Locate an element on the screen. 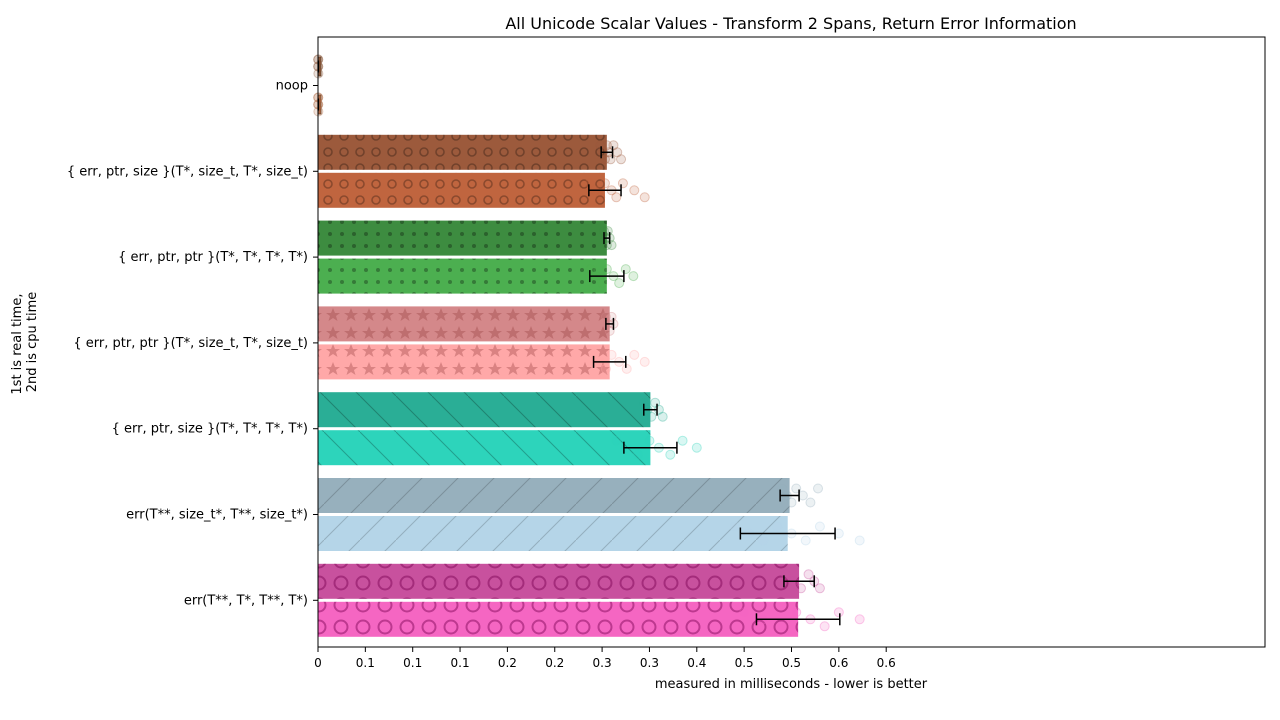  x-tick-label: 0.4 is located at coordinates (696, 663).